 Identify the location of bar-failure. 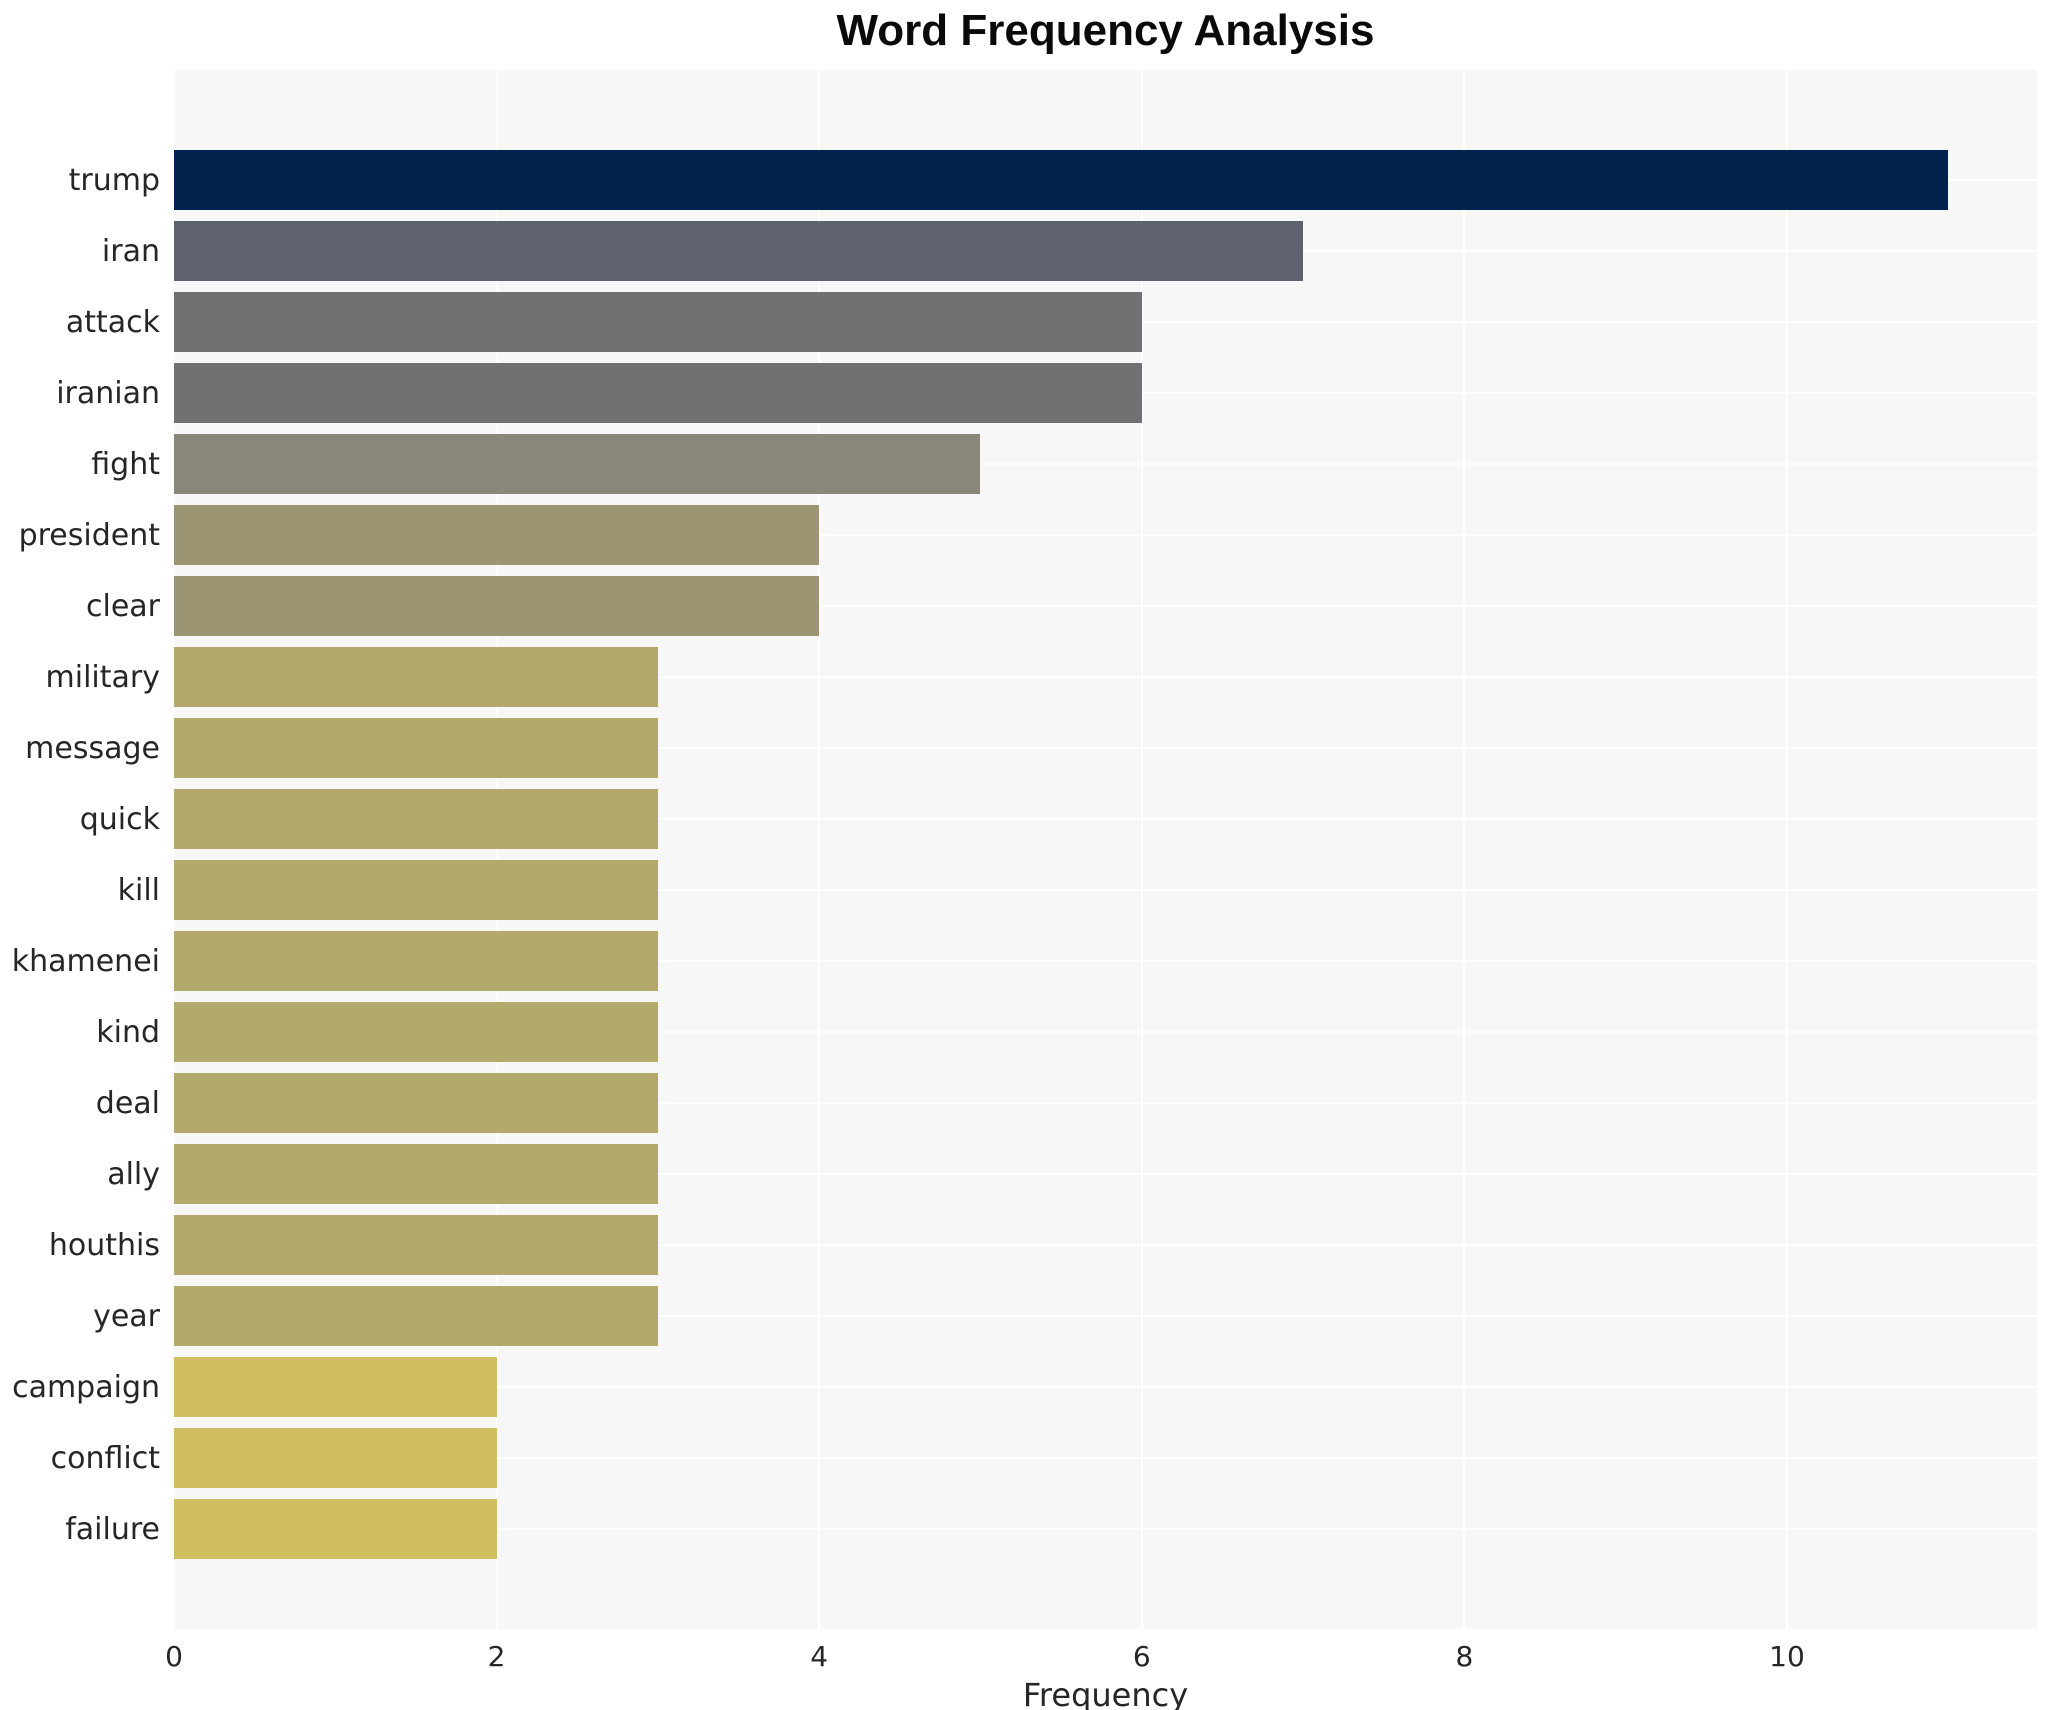
(335, 1529).